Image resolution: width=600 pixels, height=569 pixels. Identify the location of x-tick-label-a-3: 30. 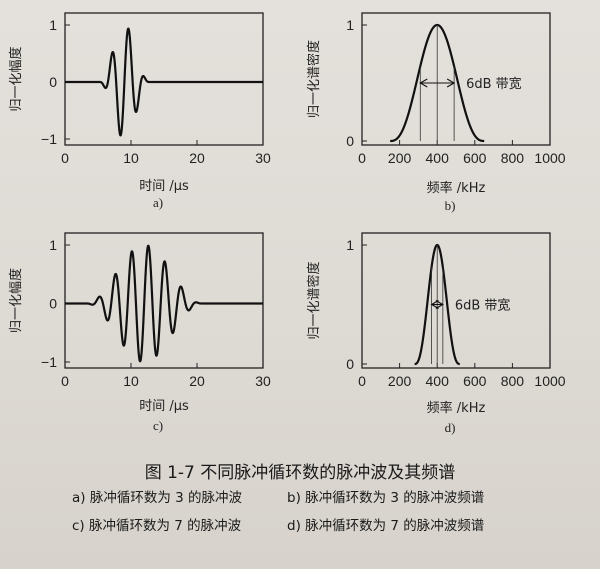
(263, 158).